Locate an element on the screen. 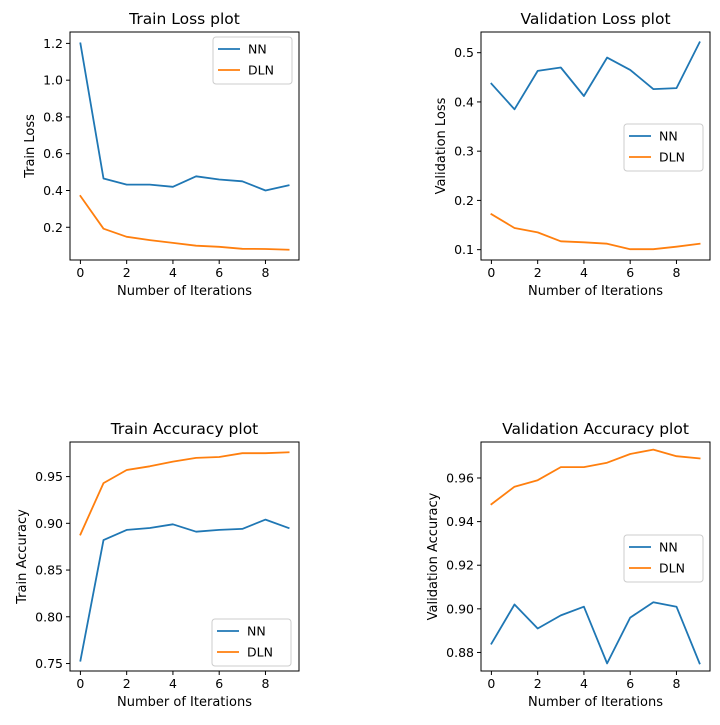 The width and height of the screenshot is (720, 725). chart-title: Validation Loss plot is located at coordinates (595, 19).